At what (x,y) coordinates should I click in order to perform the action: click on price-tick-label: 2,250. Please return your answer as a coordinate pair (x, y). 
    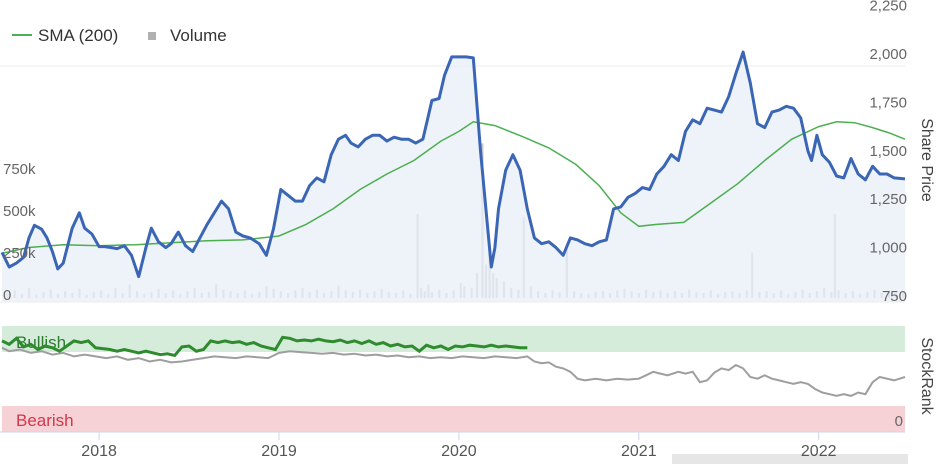
    Looking at the image, I should click on (888, 7).